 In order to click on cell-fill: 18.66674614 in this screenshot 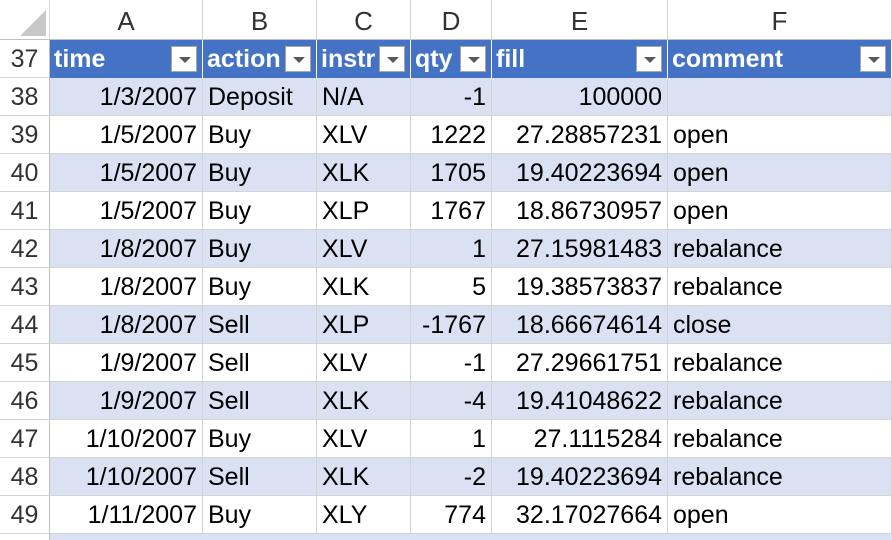, I will do `click(580, 325)`.